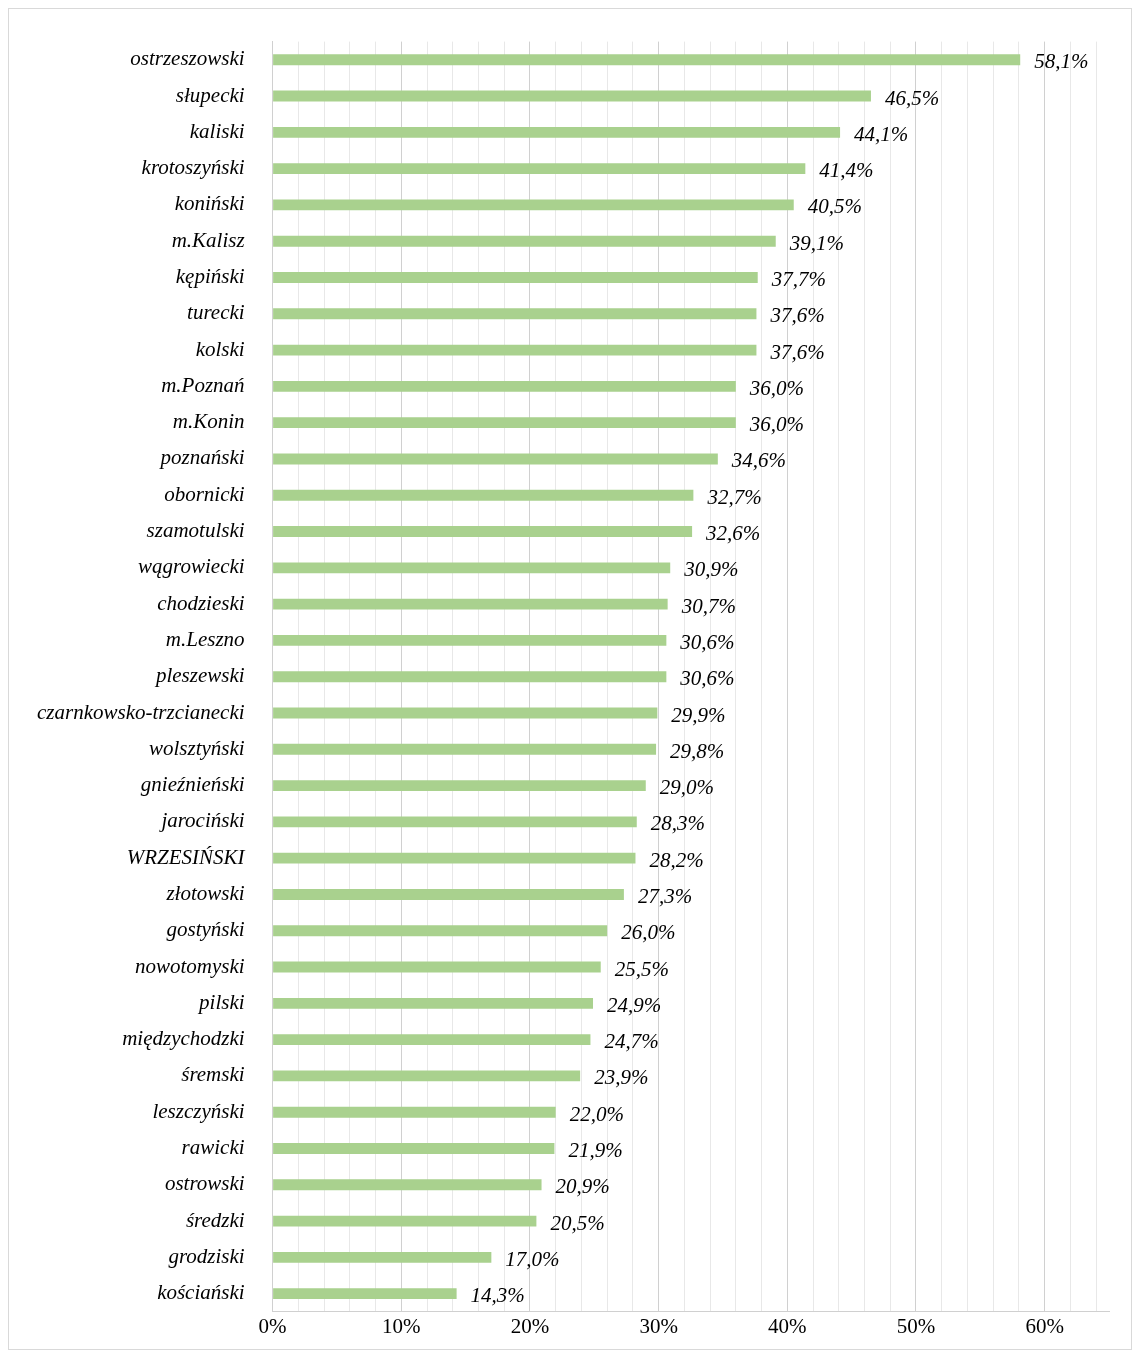  Describe the element at coordinates (648, 932) in the screenshot. I see `data-label: 26,0%` at that location.